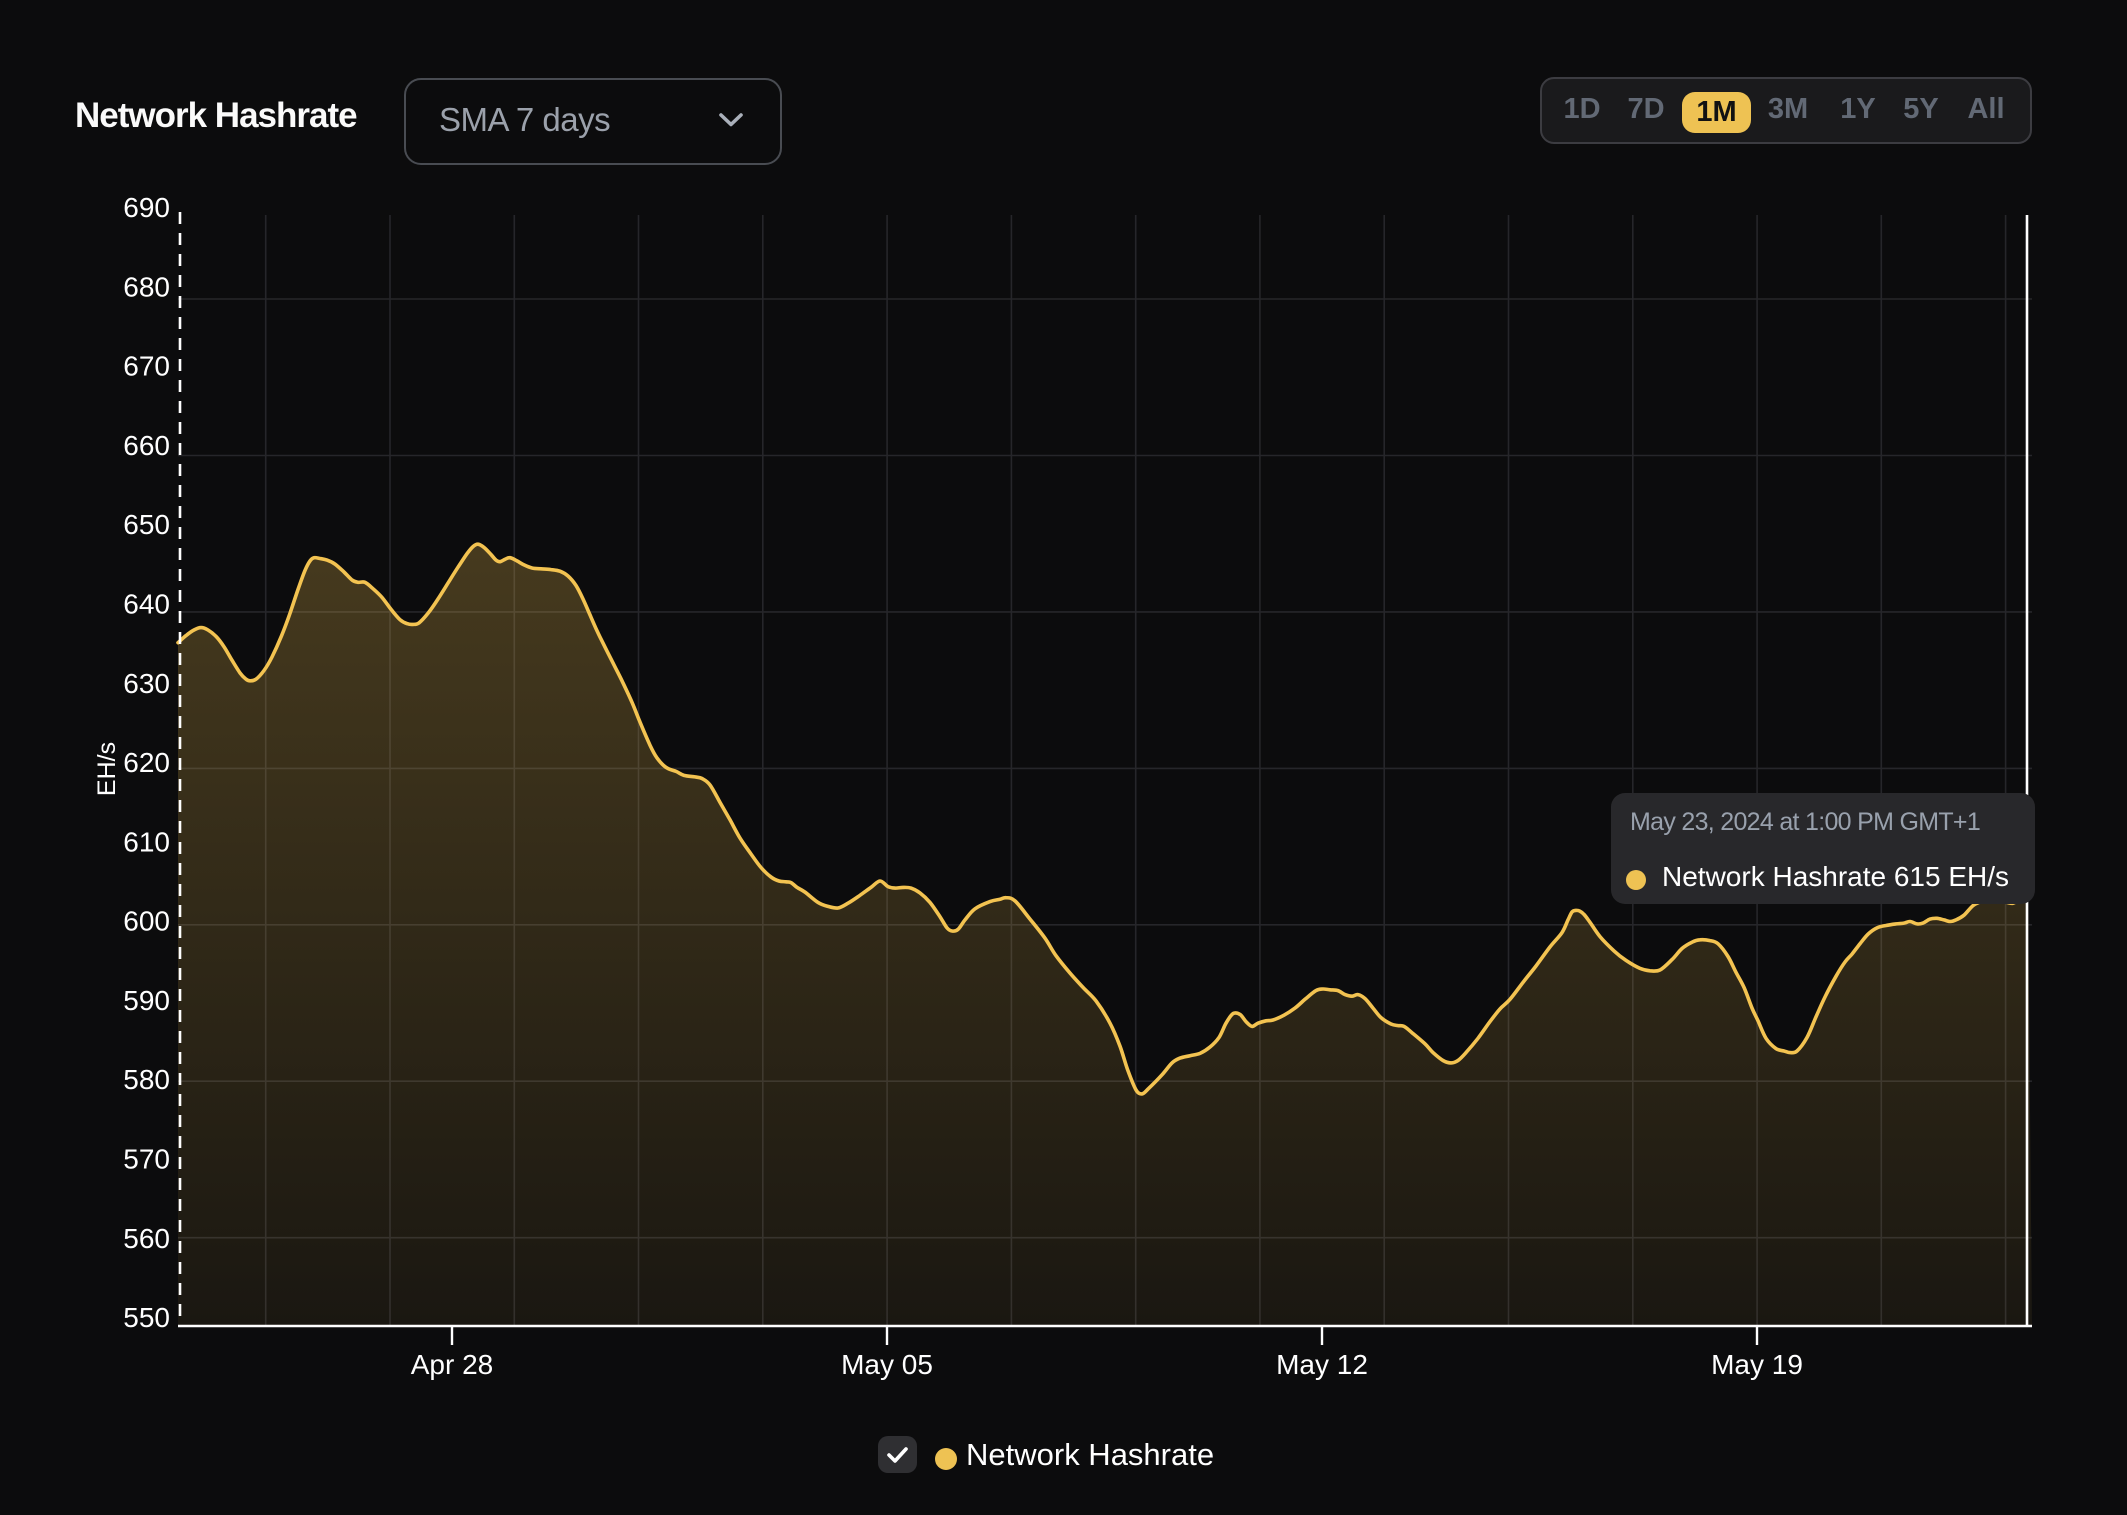 Image resolution: width=2127 pixels, height=1515 pixels. What do you see at coordinates (146, 366) in the screenshot?
I see `svg-text: 670` at bounding box center [146, 366].